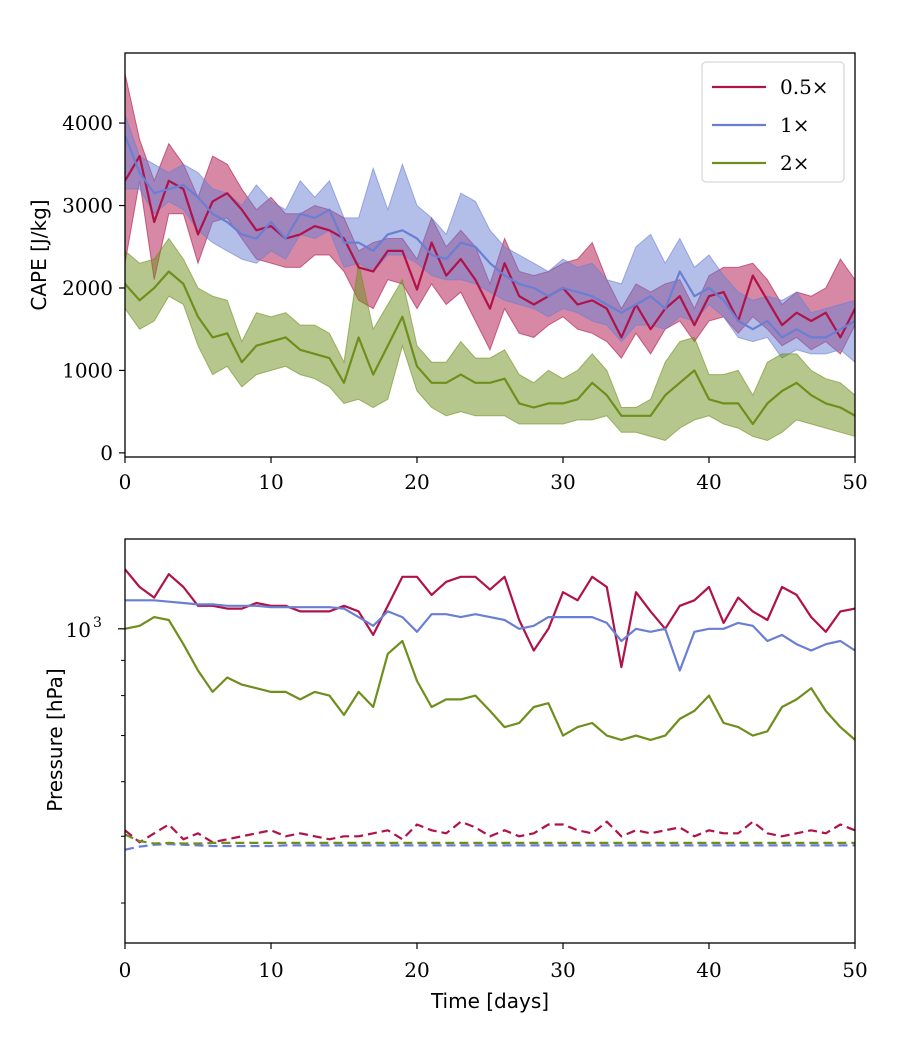 The height and width of the screenshot is (1050, 900). Describe the element at coordinates (854, 970) in the screenshot. I see `bottom-xtick-label: 50` at that location.